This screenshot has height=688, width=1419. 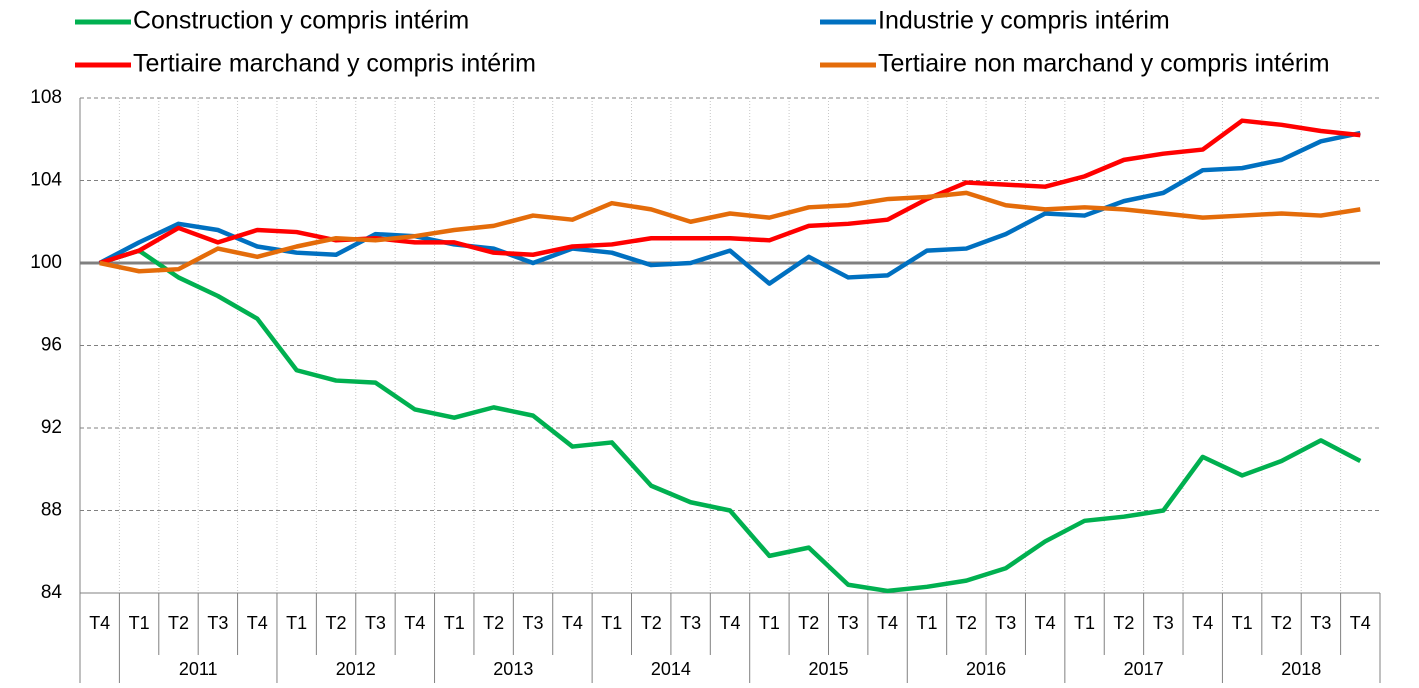 What do you see at coordinates (356, 669) in the screenshot?
I see `year-label: 2012` at bounding box center [356, 669].